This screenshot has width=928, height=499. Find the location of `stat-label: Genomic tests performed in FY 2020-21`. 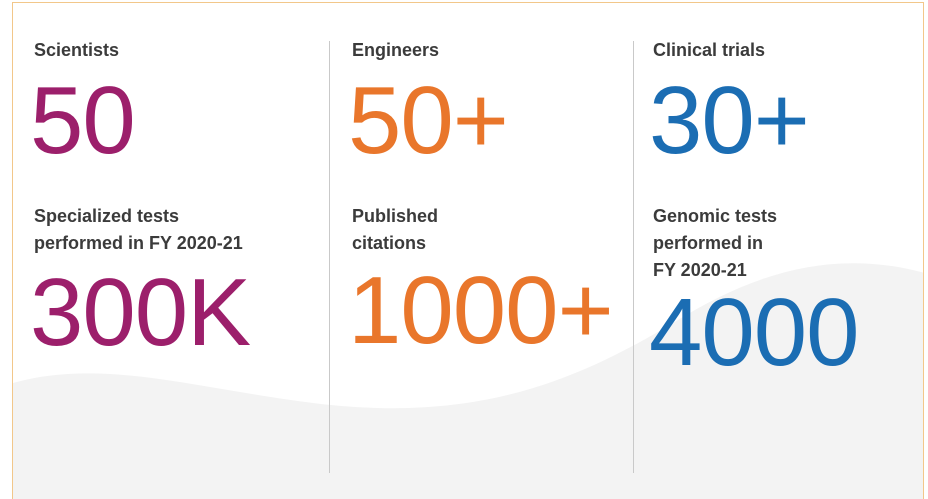

stat-label: Genomic tests performed in FY 2020-21 is located at coordinates (715, 243).